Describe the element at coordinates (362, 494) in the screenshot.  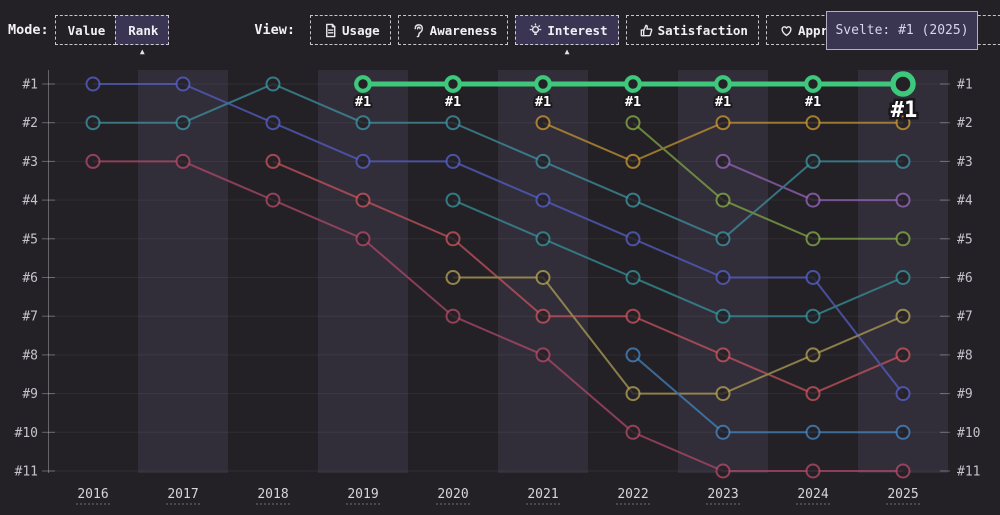
I see `year-label: 2019` at that location.